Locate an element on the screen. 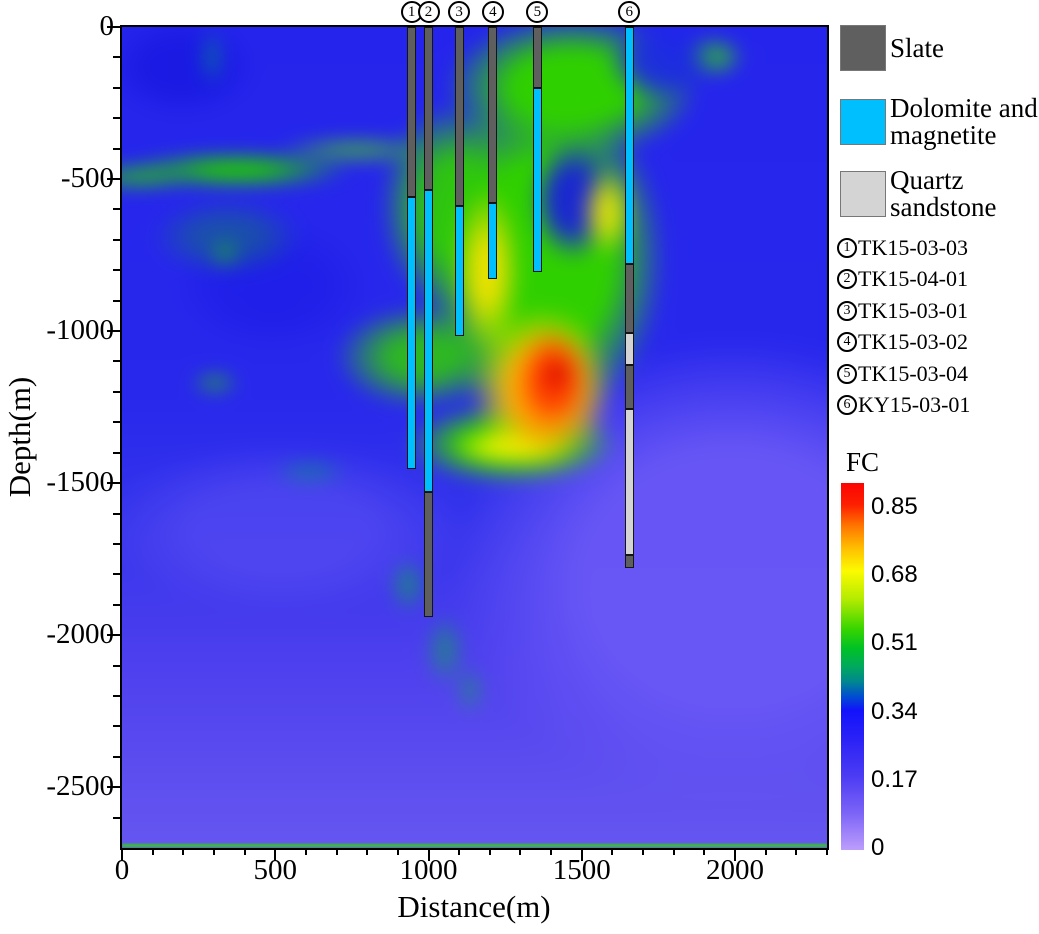  y-tick-label: -500 is located at coordinates (87, 178).